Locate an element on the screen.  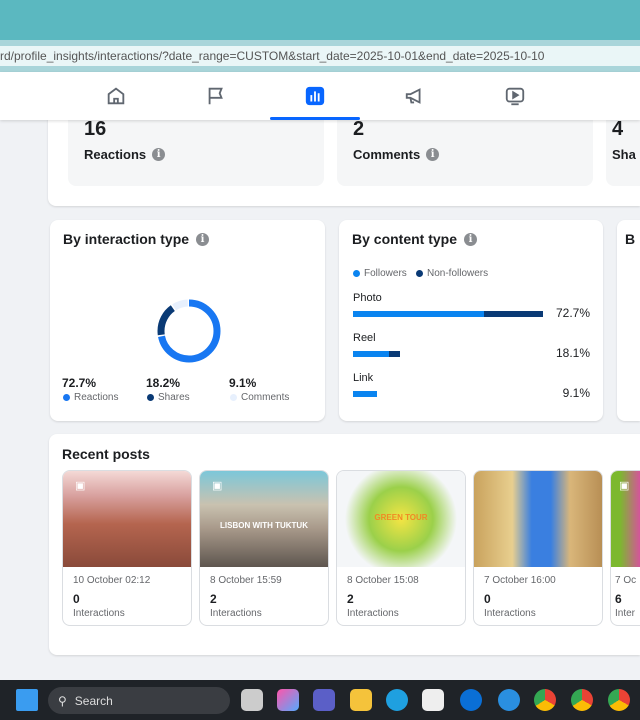
reactions-pct: 72.7% is located at coordinates (79, 383).